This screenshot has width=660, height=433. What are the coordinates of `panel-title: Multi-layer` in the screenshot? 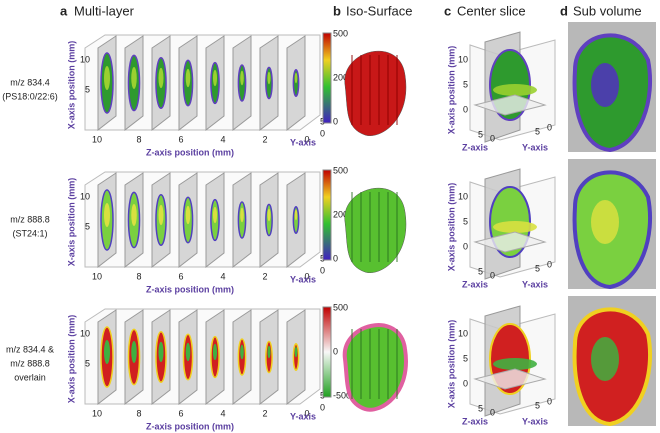 It's located at (104, 10).